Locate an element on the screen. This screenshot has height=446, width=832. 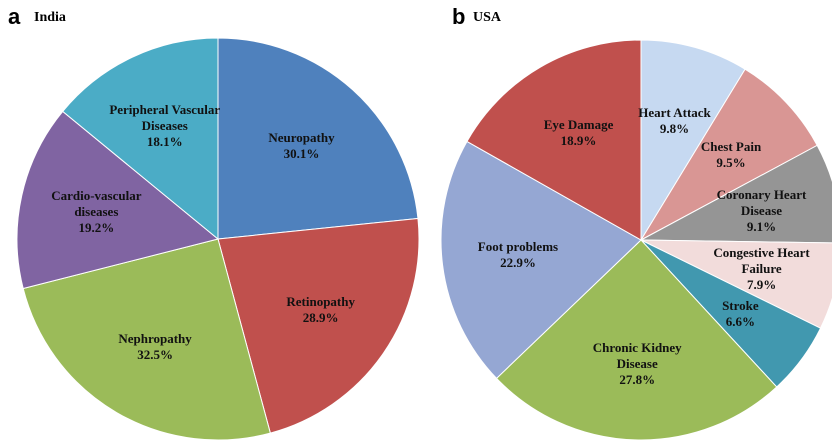
slice-label: Foot problems 22.9% is located at coordinates (518, 255).